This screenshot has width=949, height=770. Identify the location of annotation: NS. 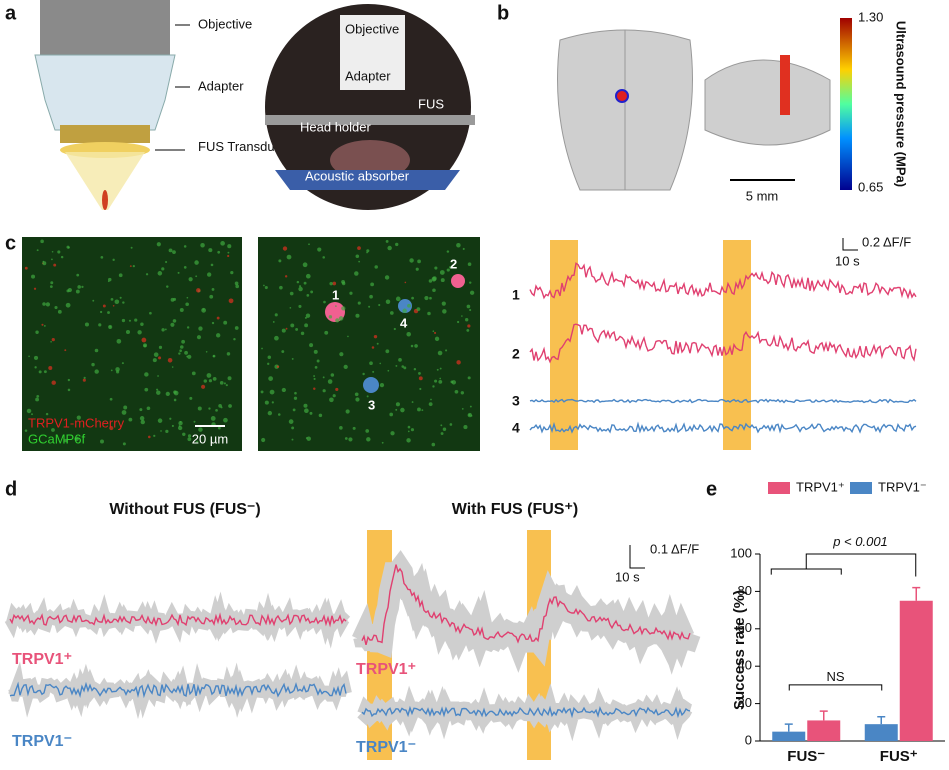
(835, 676).